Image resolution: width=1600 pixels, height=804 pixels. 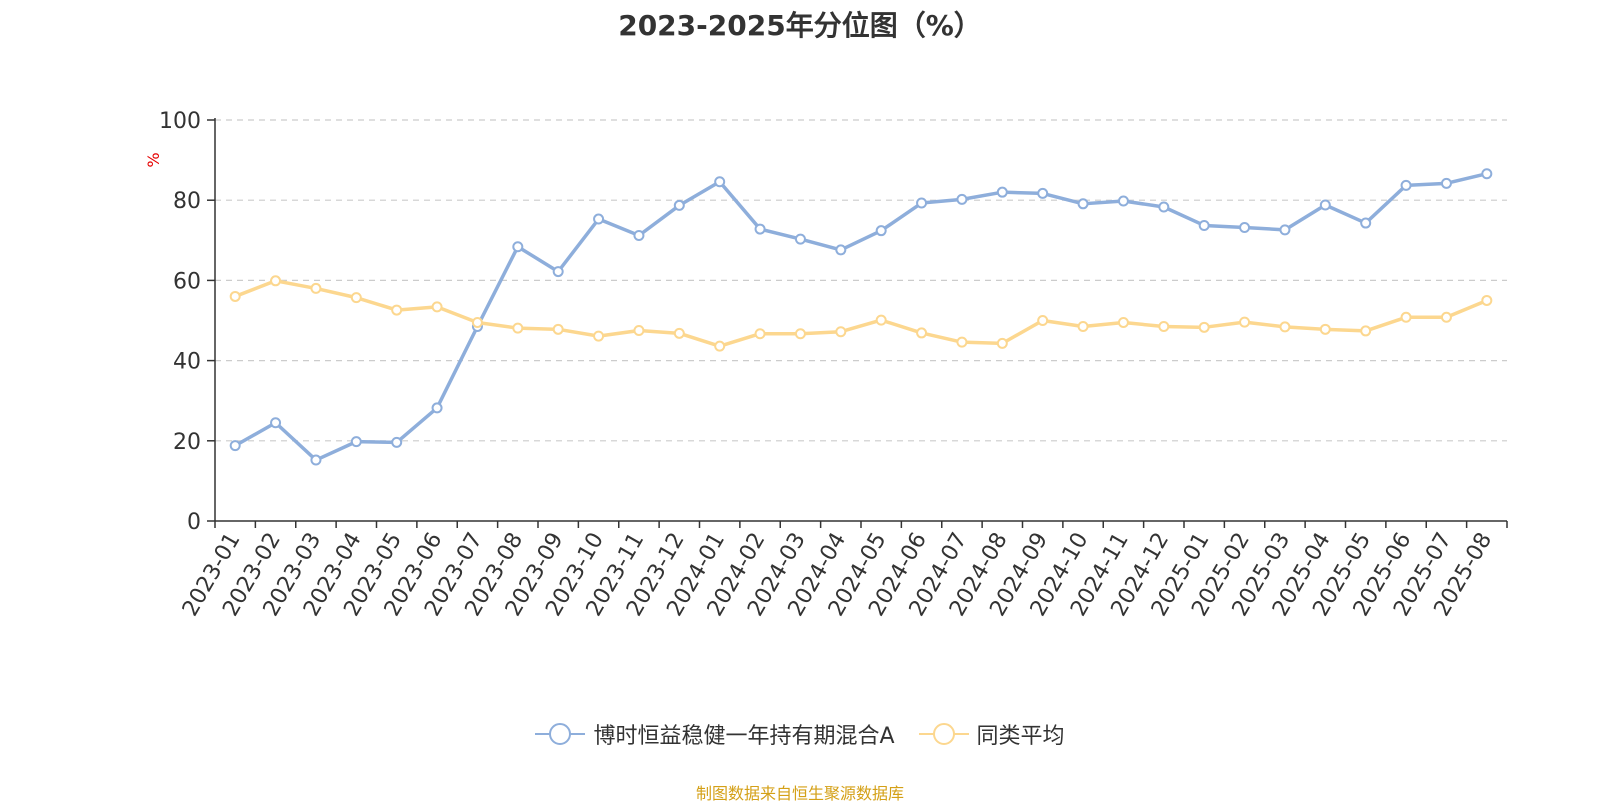 I want to click on y-tick-label: 20, so click(x=187, y=442).